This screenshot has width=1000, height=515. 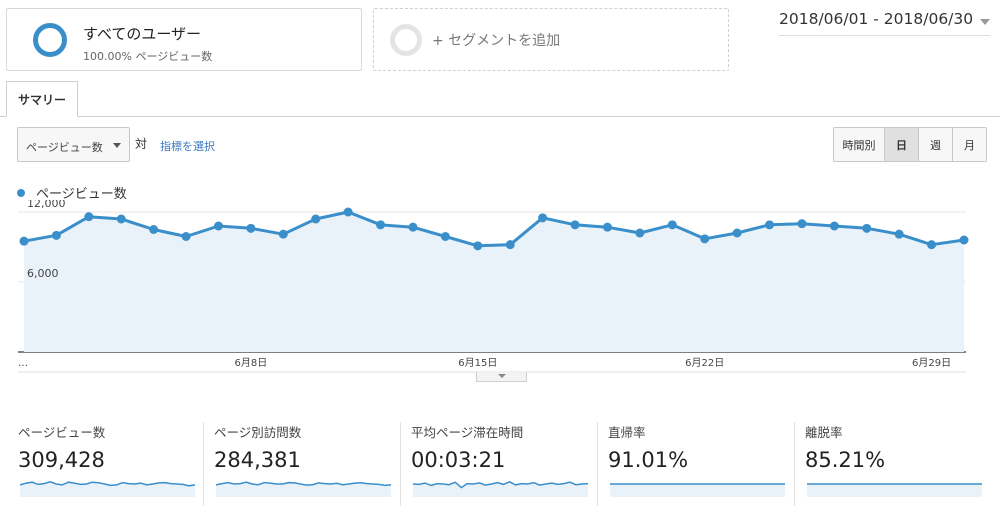 I want to click on add-segment-label: + セグメントを追加, so click(x=496, y=41).